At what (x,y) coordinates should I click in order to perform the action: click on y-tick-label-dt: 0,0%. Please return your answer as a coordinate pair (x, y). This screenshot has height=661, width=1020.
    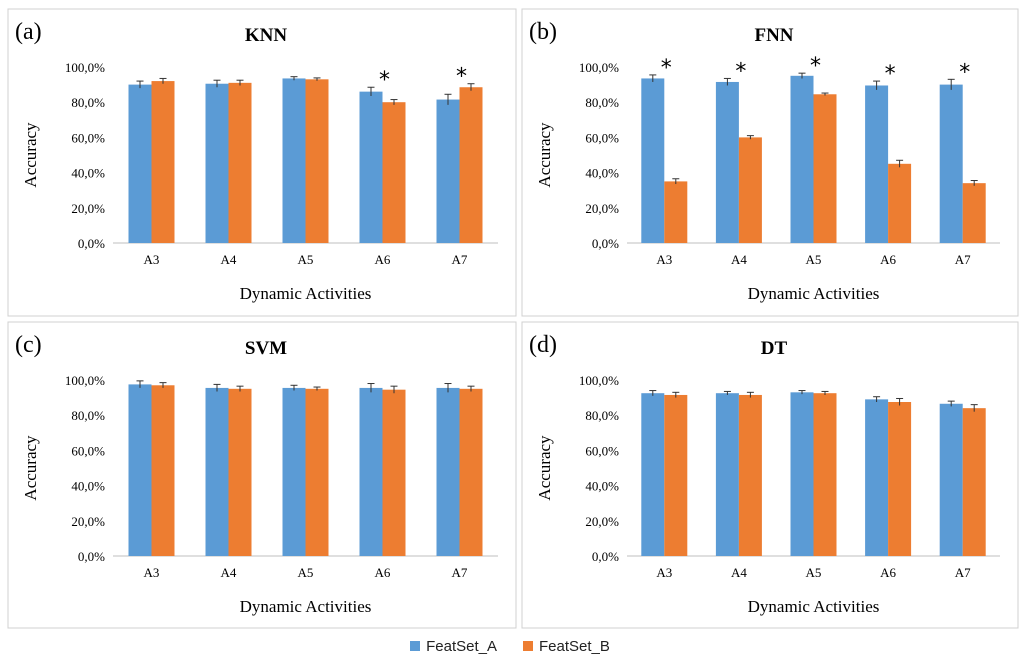
    Looking at the image, I should click on (605, 556).